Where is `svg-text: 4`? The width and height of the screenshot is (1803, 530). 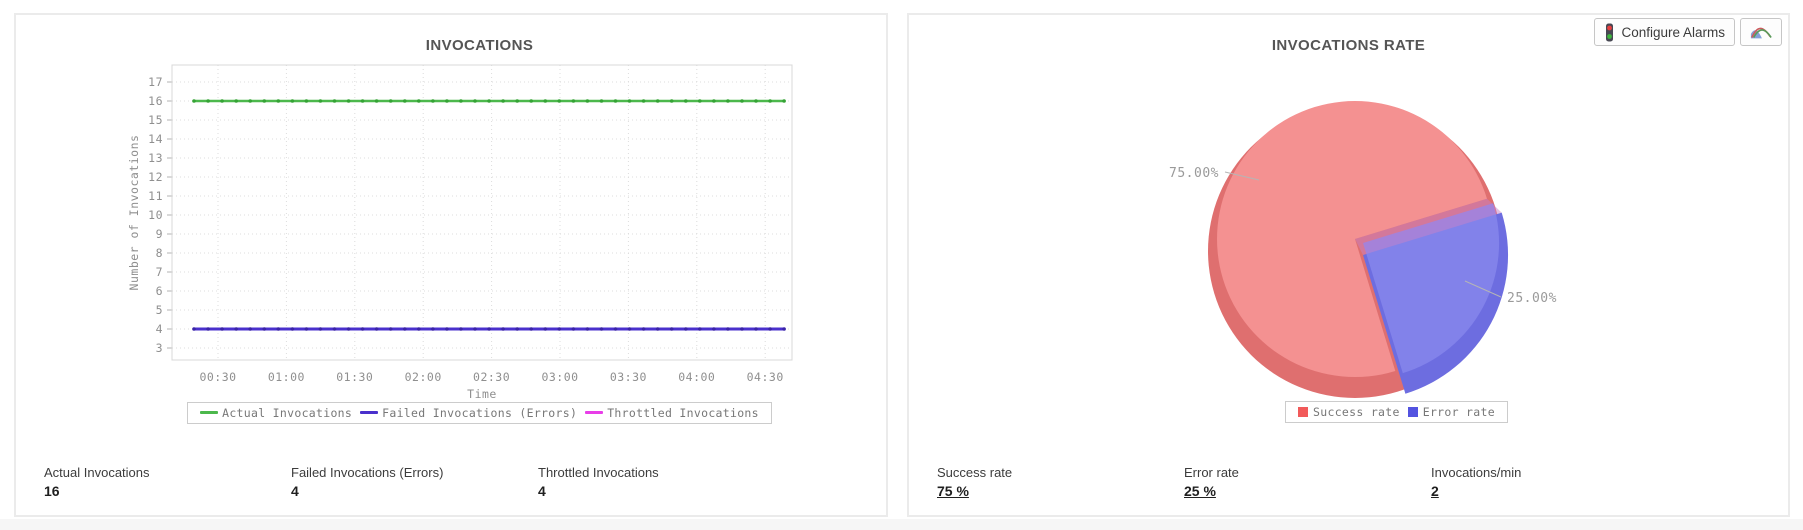
svg-text: 4 is located at coordinates (159, 329).